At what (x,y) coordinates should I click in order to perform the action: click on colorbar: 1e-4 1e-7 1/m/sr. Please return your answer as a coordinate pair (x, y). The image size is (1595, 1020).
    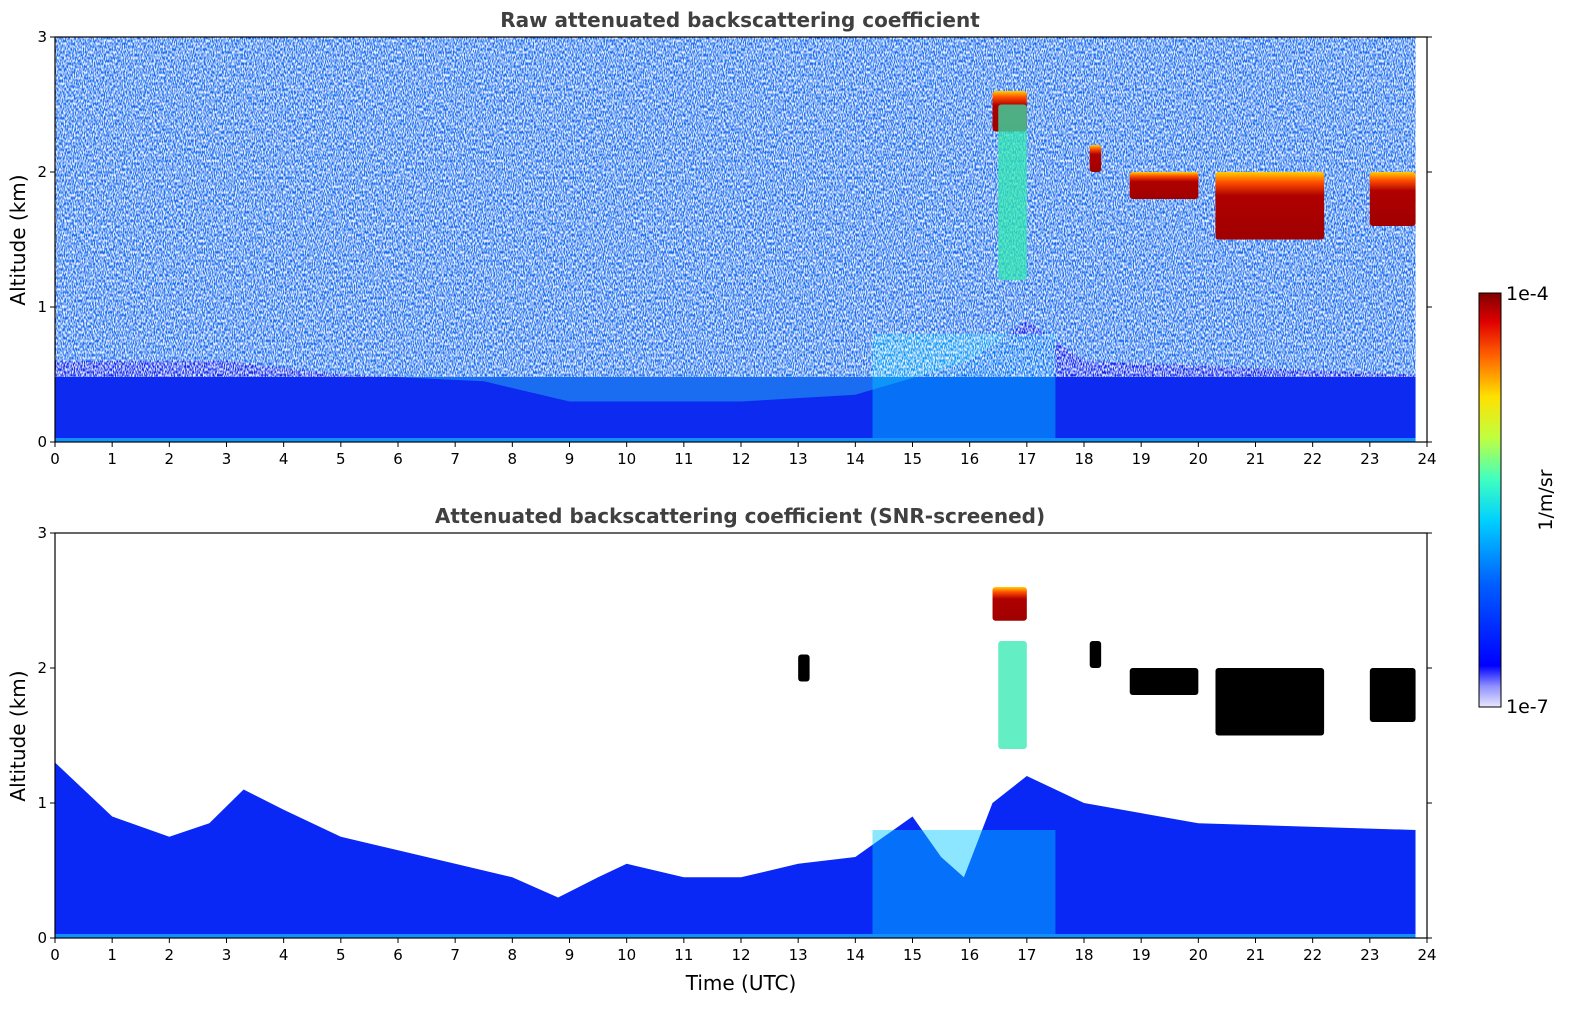
    Looking at the image, I should click on (1517, 500).